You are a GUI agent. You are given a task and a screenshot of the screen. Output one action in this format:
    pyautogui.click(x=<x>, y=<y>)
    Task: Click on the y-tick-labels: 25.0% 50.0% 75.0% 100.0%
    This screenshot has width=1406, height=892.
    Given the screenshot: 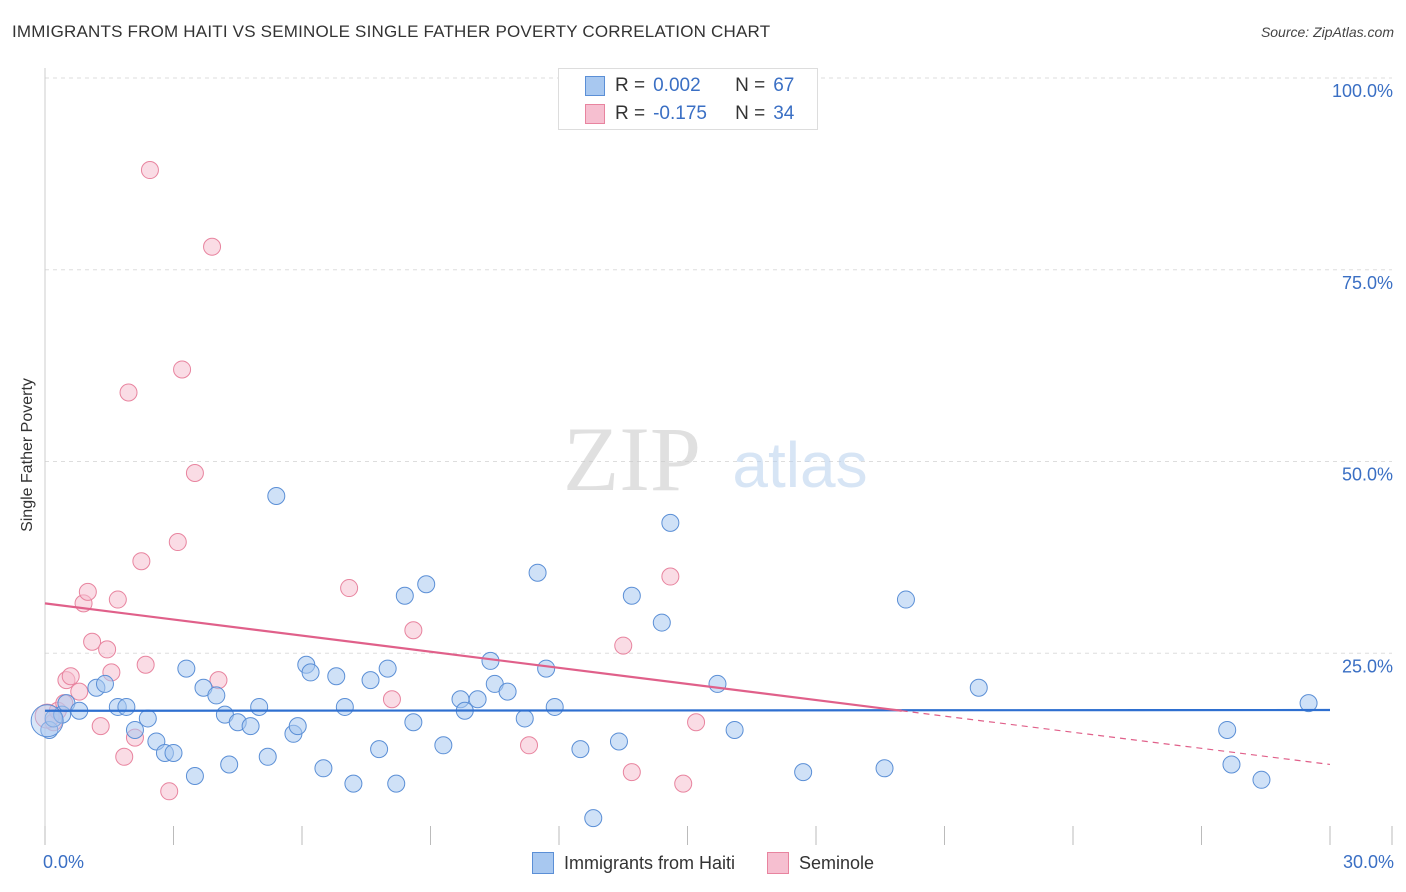 What is the action you would take?
    pyautogui.click(x=1362, y=378)
    